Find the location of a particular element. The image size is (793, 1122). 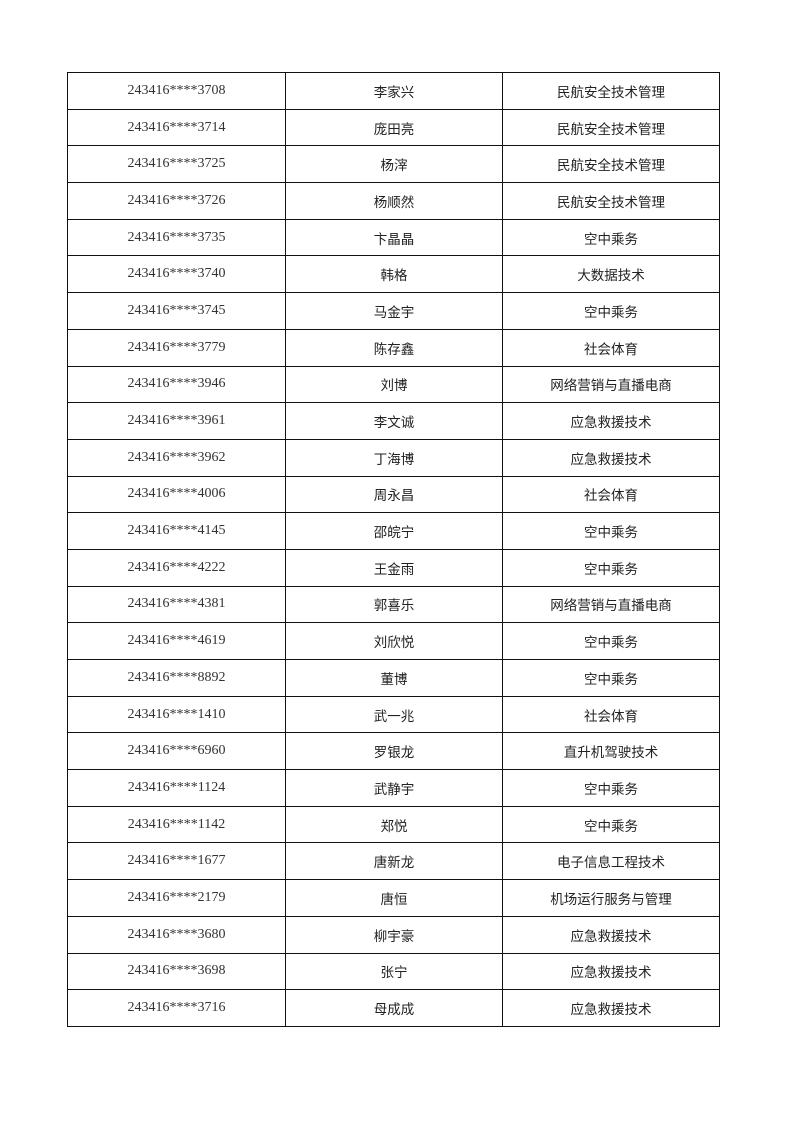

table-row: 243416****3698 张宁 应急救援技术 is located at coordinates (393, 971).